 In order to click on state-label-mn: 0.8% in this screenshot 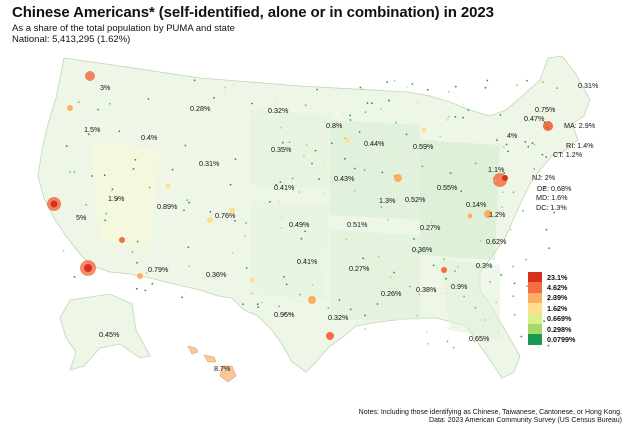, I will do `click(334, 125)`.